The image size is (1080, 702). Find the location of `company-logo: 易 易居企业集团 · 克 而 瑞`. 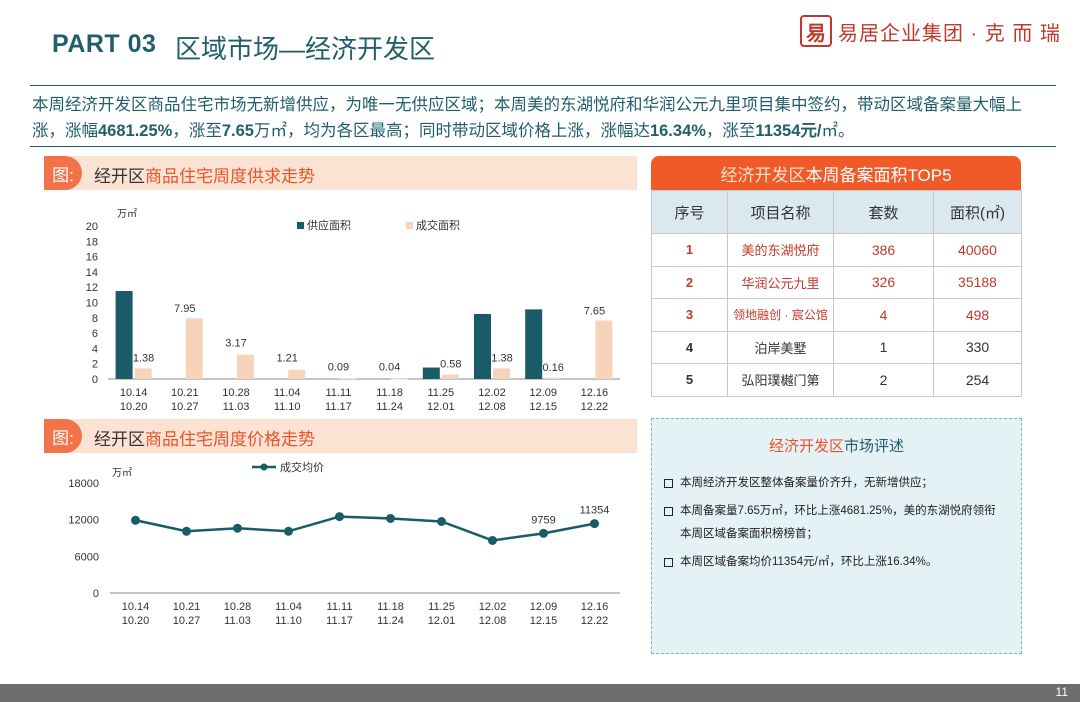

company-logo: 易 易居企业集团 · 克 而 瑞 is located at coordinates (930, 31).